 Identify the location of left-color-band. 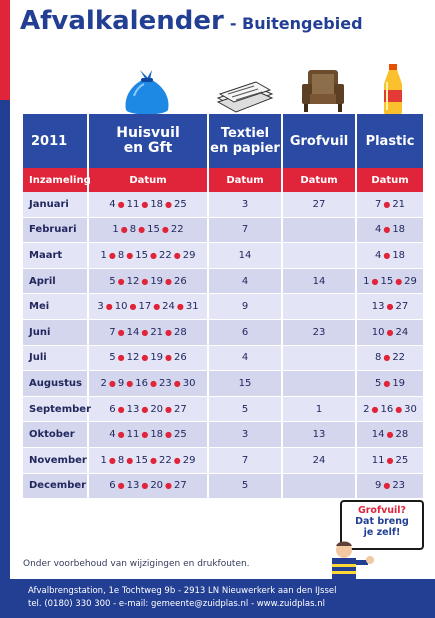
(5, 309).